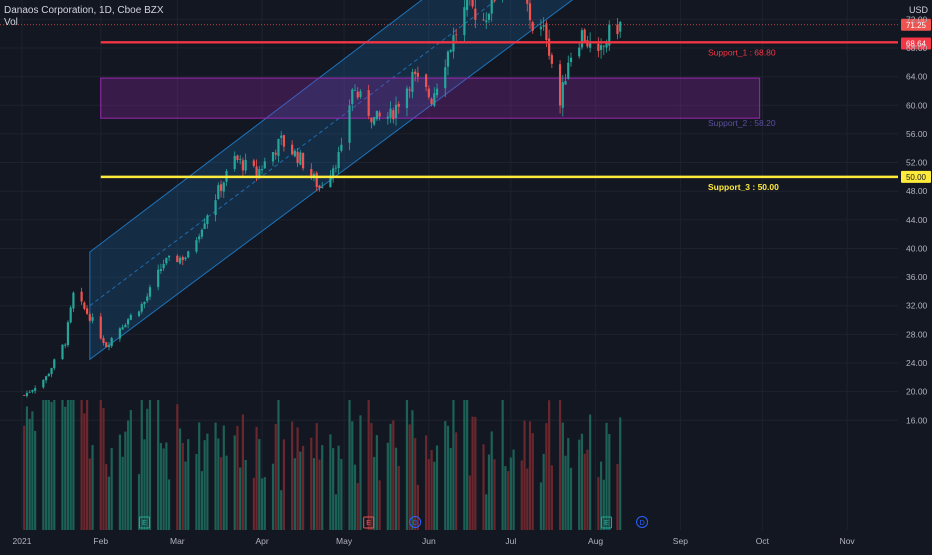  I want to click on support-zone: Support_2 : 58.20, so click(438, 102).